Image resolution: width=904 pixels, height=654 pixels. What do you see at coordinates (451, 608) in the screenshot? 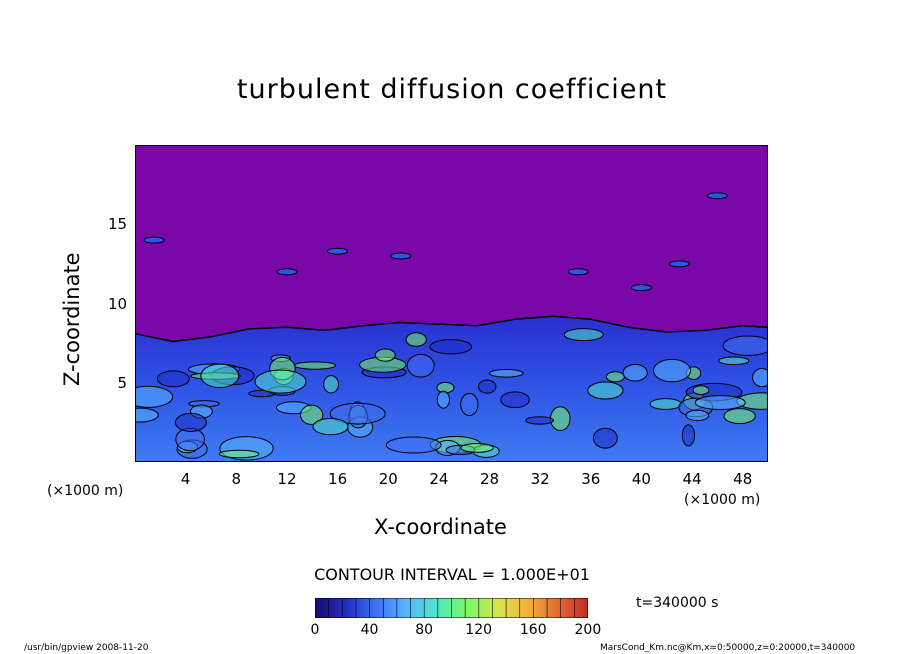
I see `colorbar` at bounding box center [451, 608].